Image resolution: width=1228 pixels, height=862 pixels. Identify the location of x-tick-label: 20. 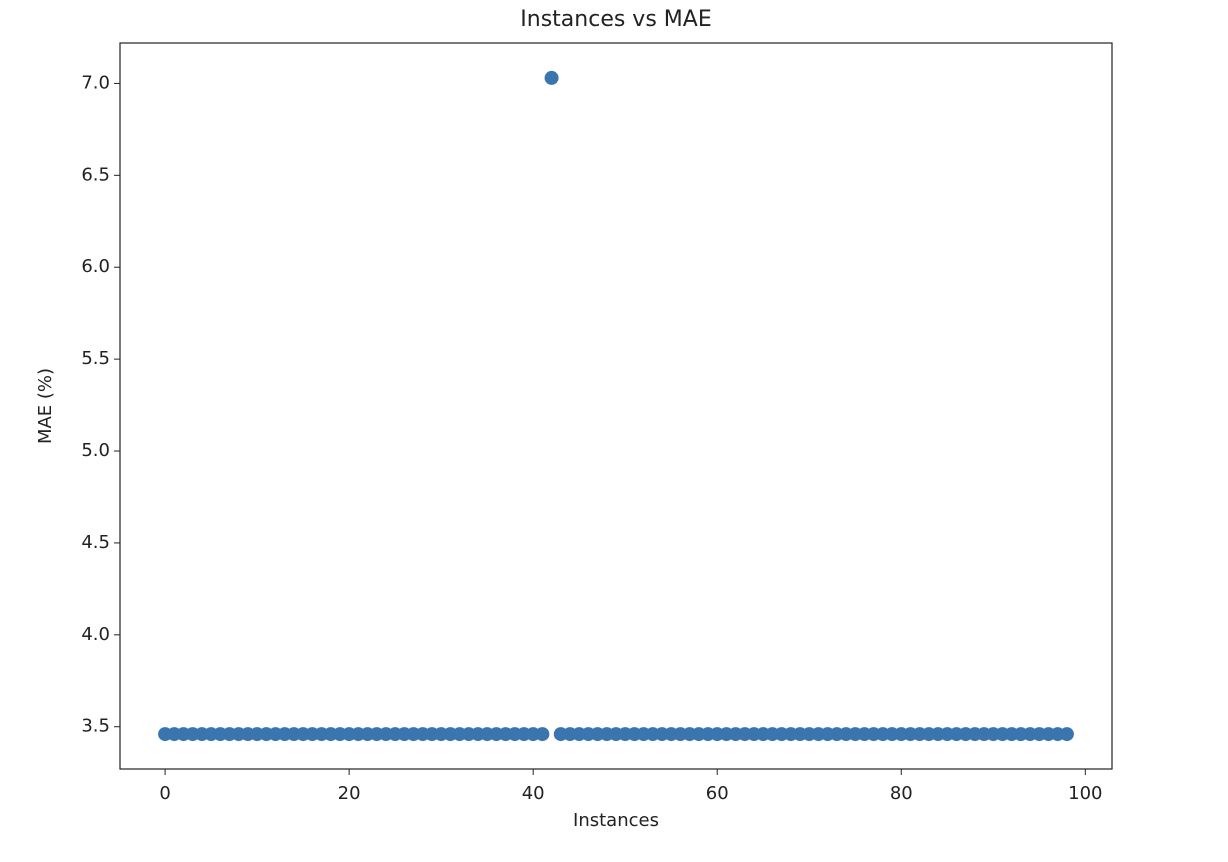
(349, 793).